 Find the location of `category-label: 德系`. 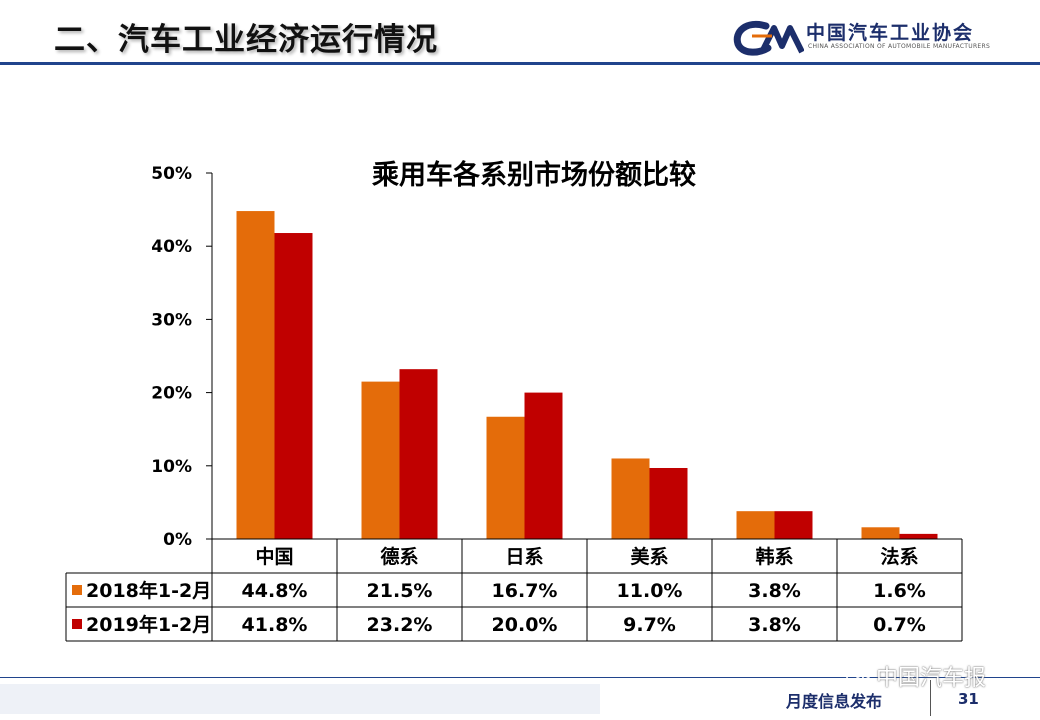

category-label: 德系 is located at coordinates (399, 556).